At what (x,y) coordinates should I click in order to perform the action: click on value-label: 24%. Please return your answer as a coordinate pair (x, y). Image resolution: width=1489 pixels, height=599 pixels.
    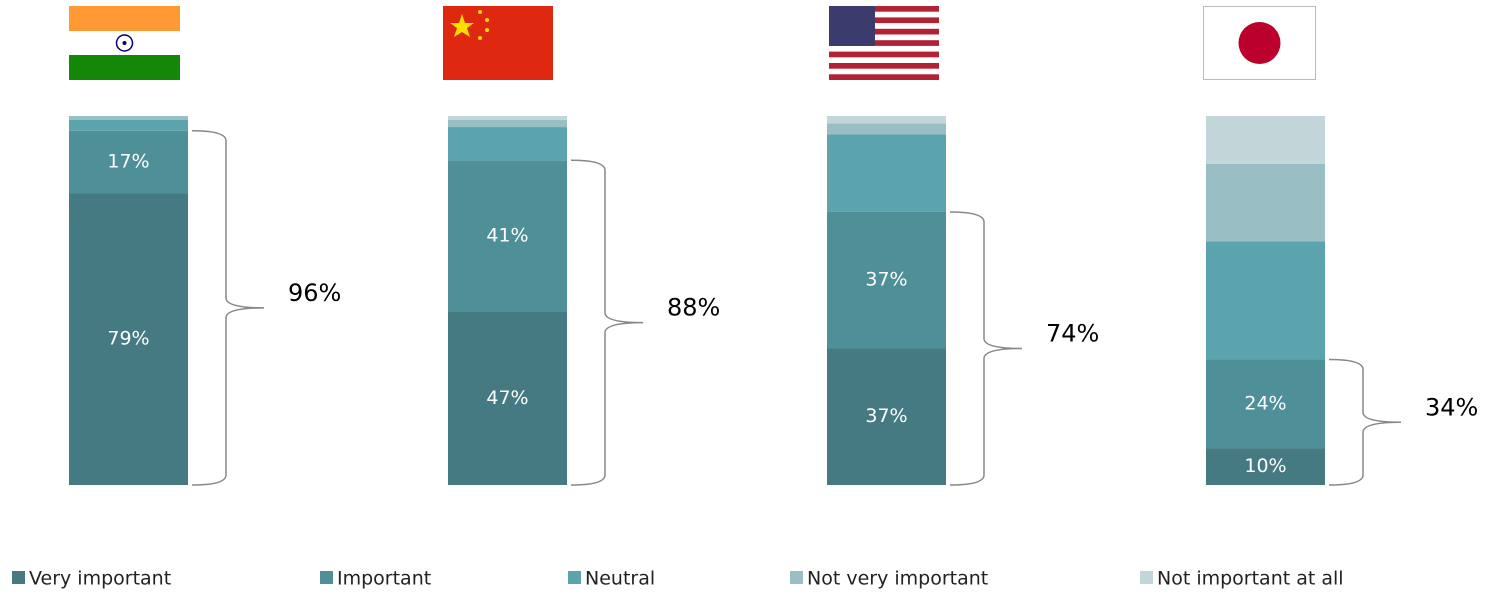
    Looking at the image, I should click on (1265, 403).